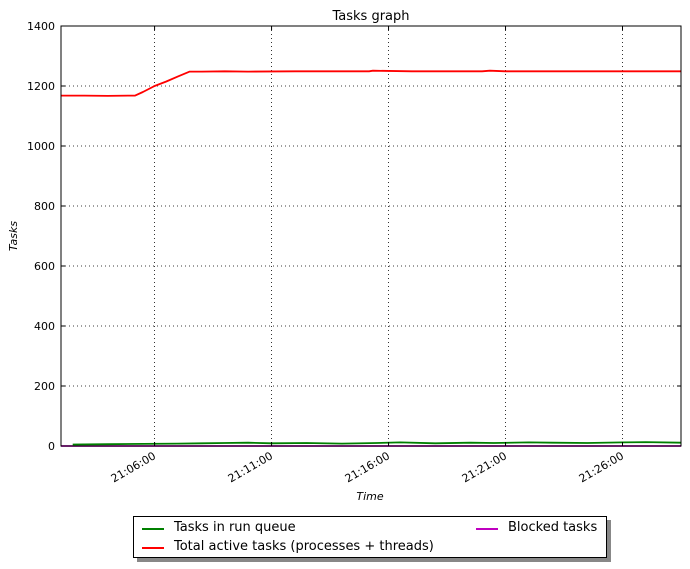 This screenshot has height=569, width=690. I want to click on x-tick-label: 21:11:00, so click(250, 467).